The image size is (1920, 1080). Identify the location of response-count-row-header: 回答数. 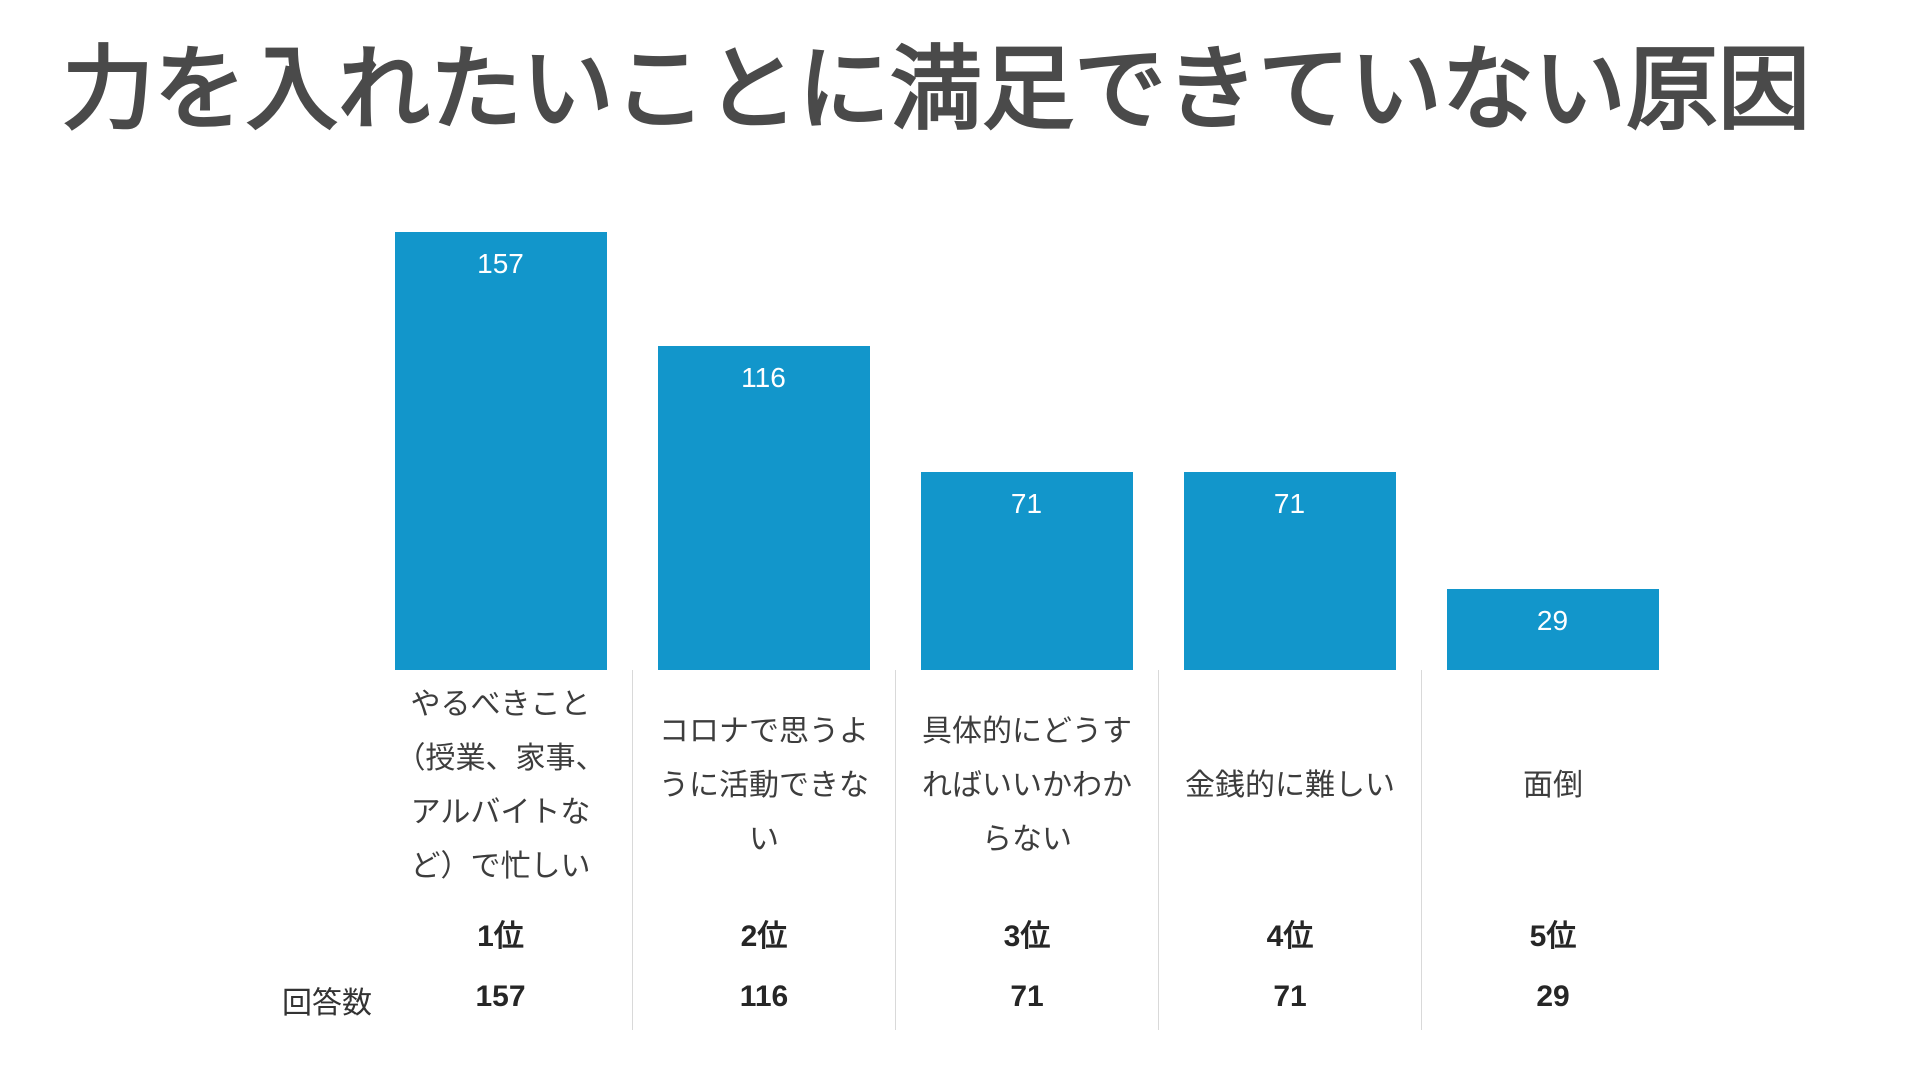
(327, 1003).